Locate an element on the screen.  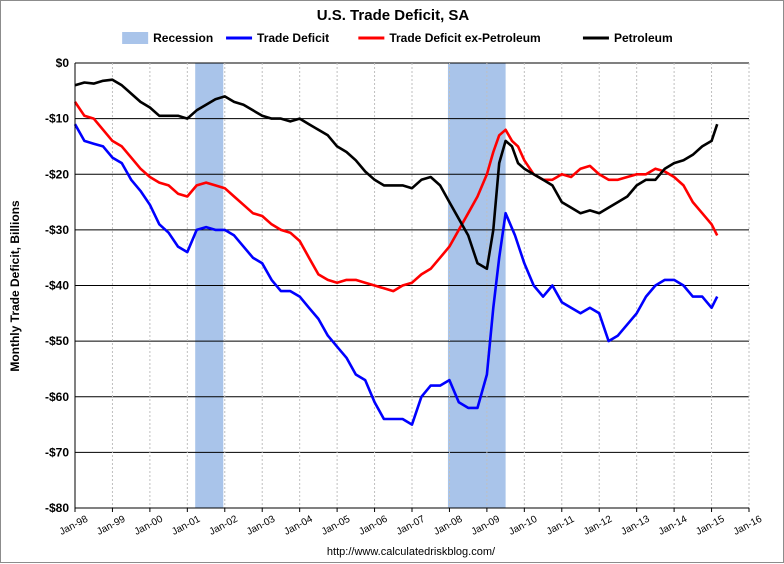
y-tick-label: -$30 is located at coordinates (57, 230).